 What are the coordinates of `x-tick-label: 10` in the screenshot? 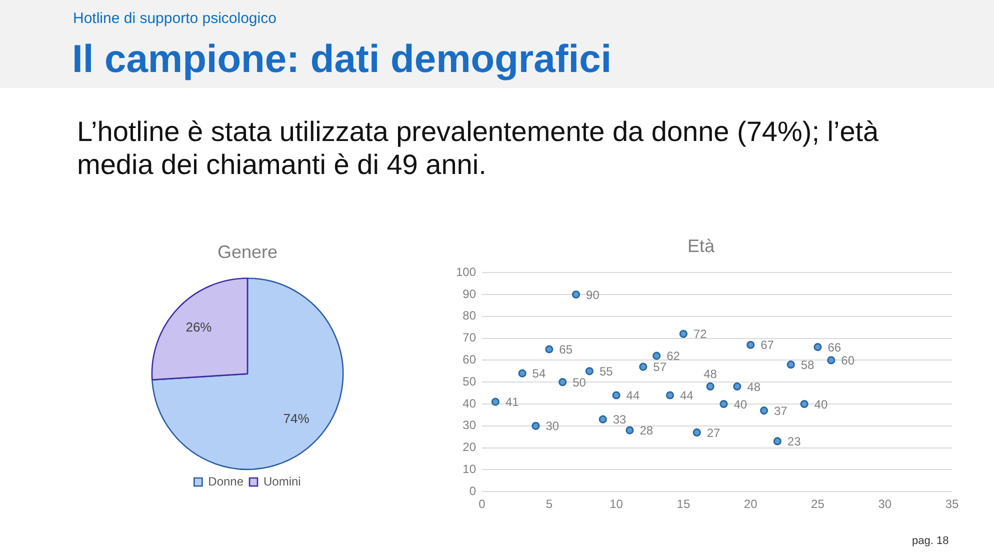 It's located at (617, 504).